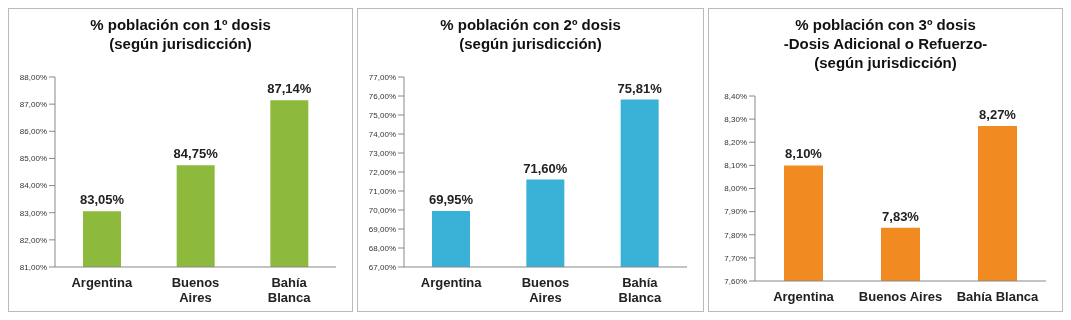  I want to click on y-tick-label: 81,00%, so click(33, 267).